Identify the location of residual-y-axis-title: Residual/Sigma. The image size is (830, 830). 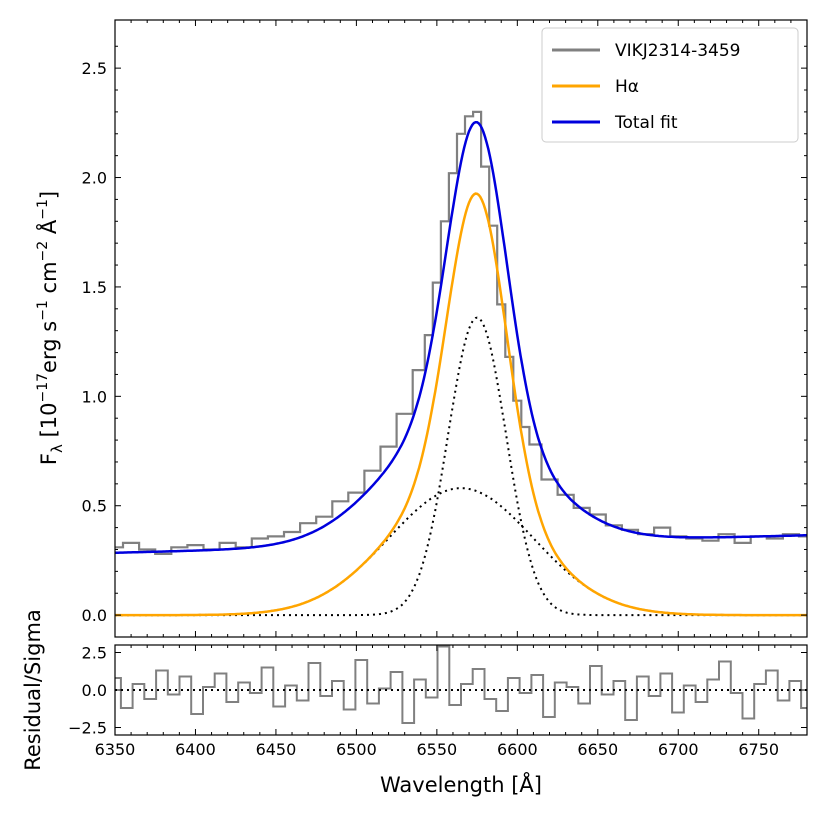
(33, 690).